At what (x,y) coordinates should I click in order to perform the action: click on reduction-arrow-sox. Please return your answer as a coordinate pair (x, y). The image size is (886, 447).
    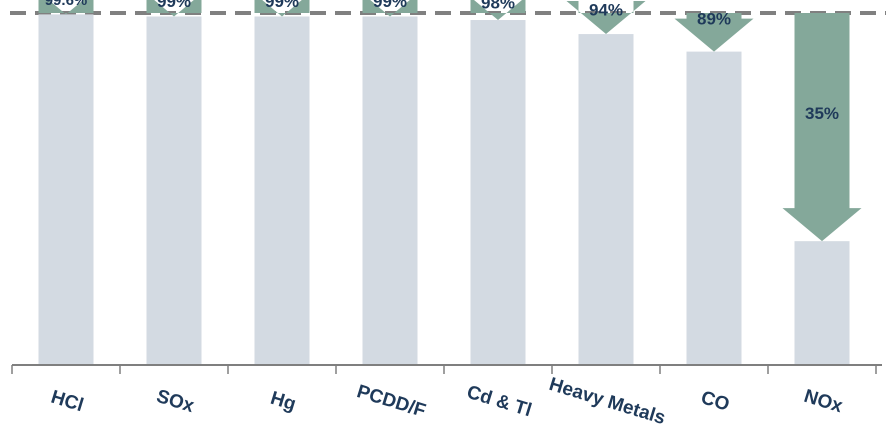
    Looking at the image, I should click on (174, 8).